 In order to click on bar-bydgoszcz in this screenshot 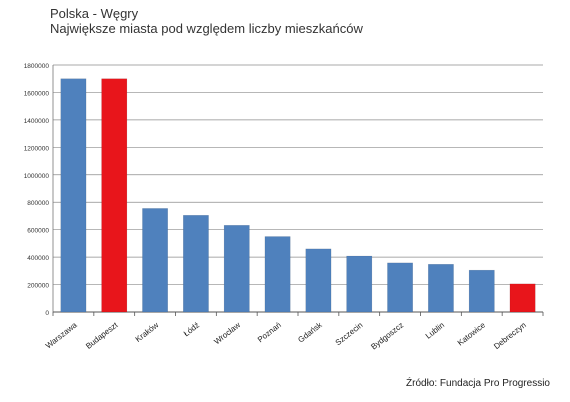, I will do `click(400, 287)`.